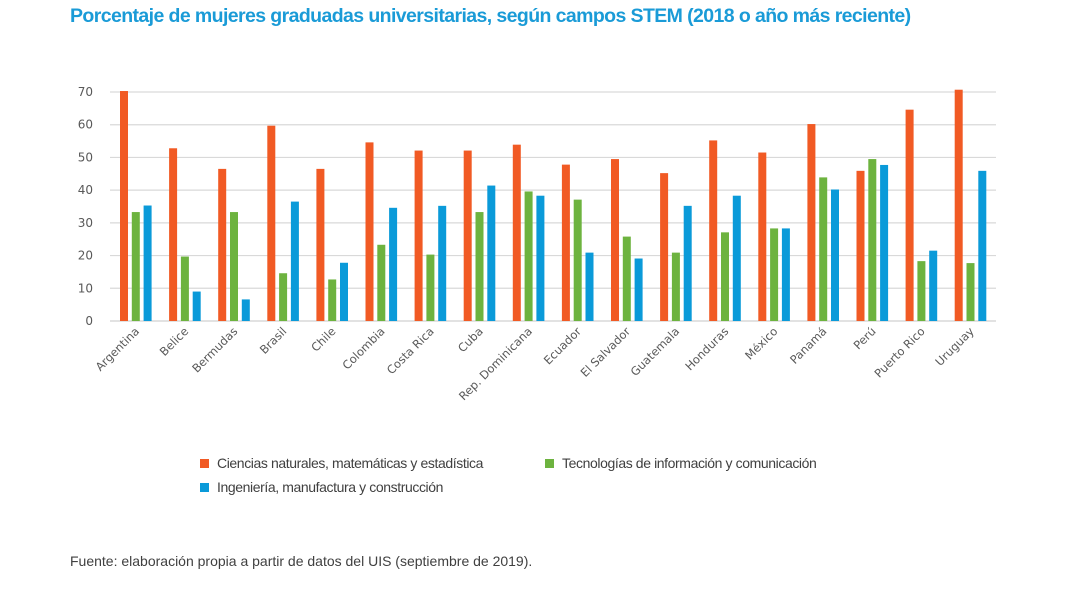  Describe the element at coordinates (761, 343) in the screenshot. I see `x-tick-label: México` at that location.